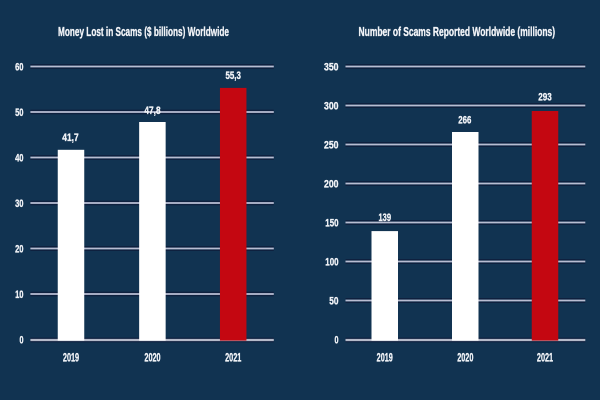  Describe the element at coordinates (464, 121) in the screenshot. I see `svg-text: 266` at that location.